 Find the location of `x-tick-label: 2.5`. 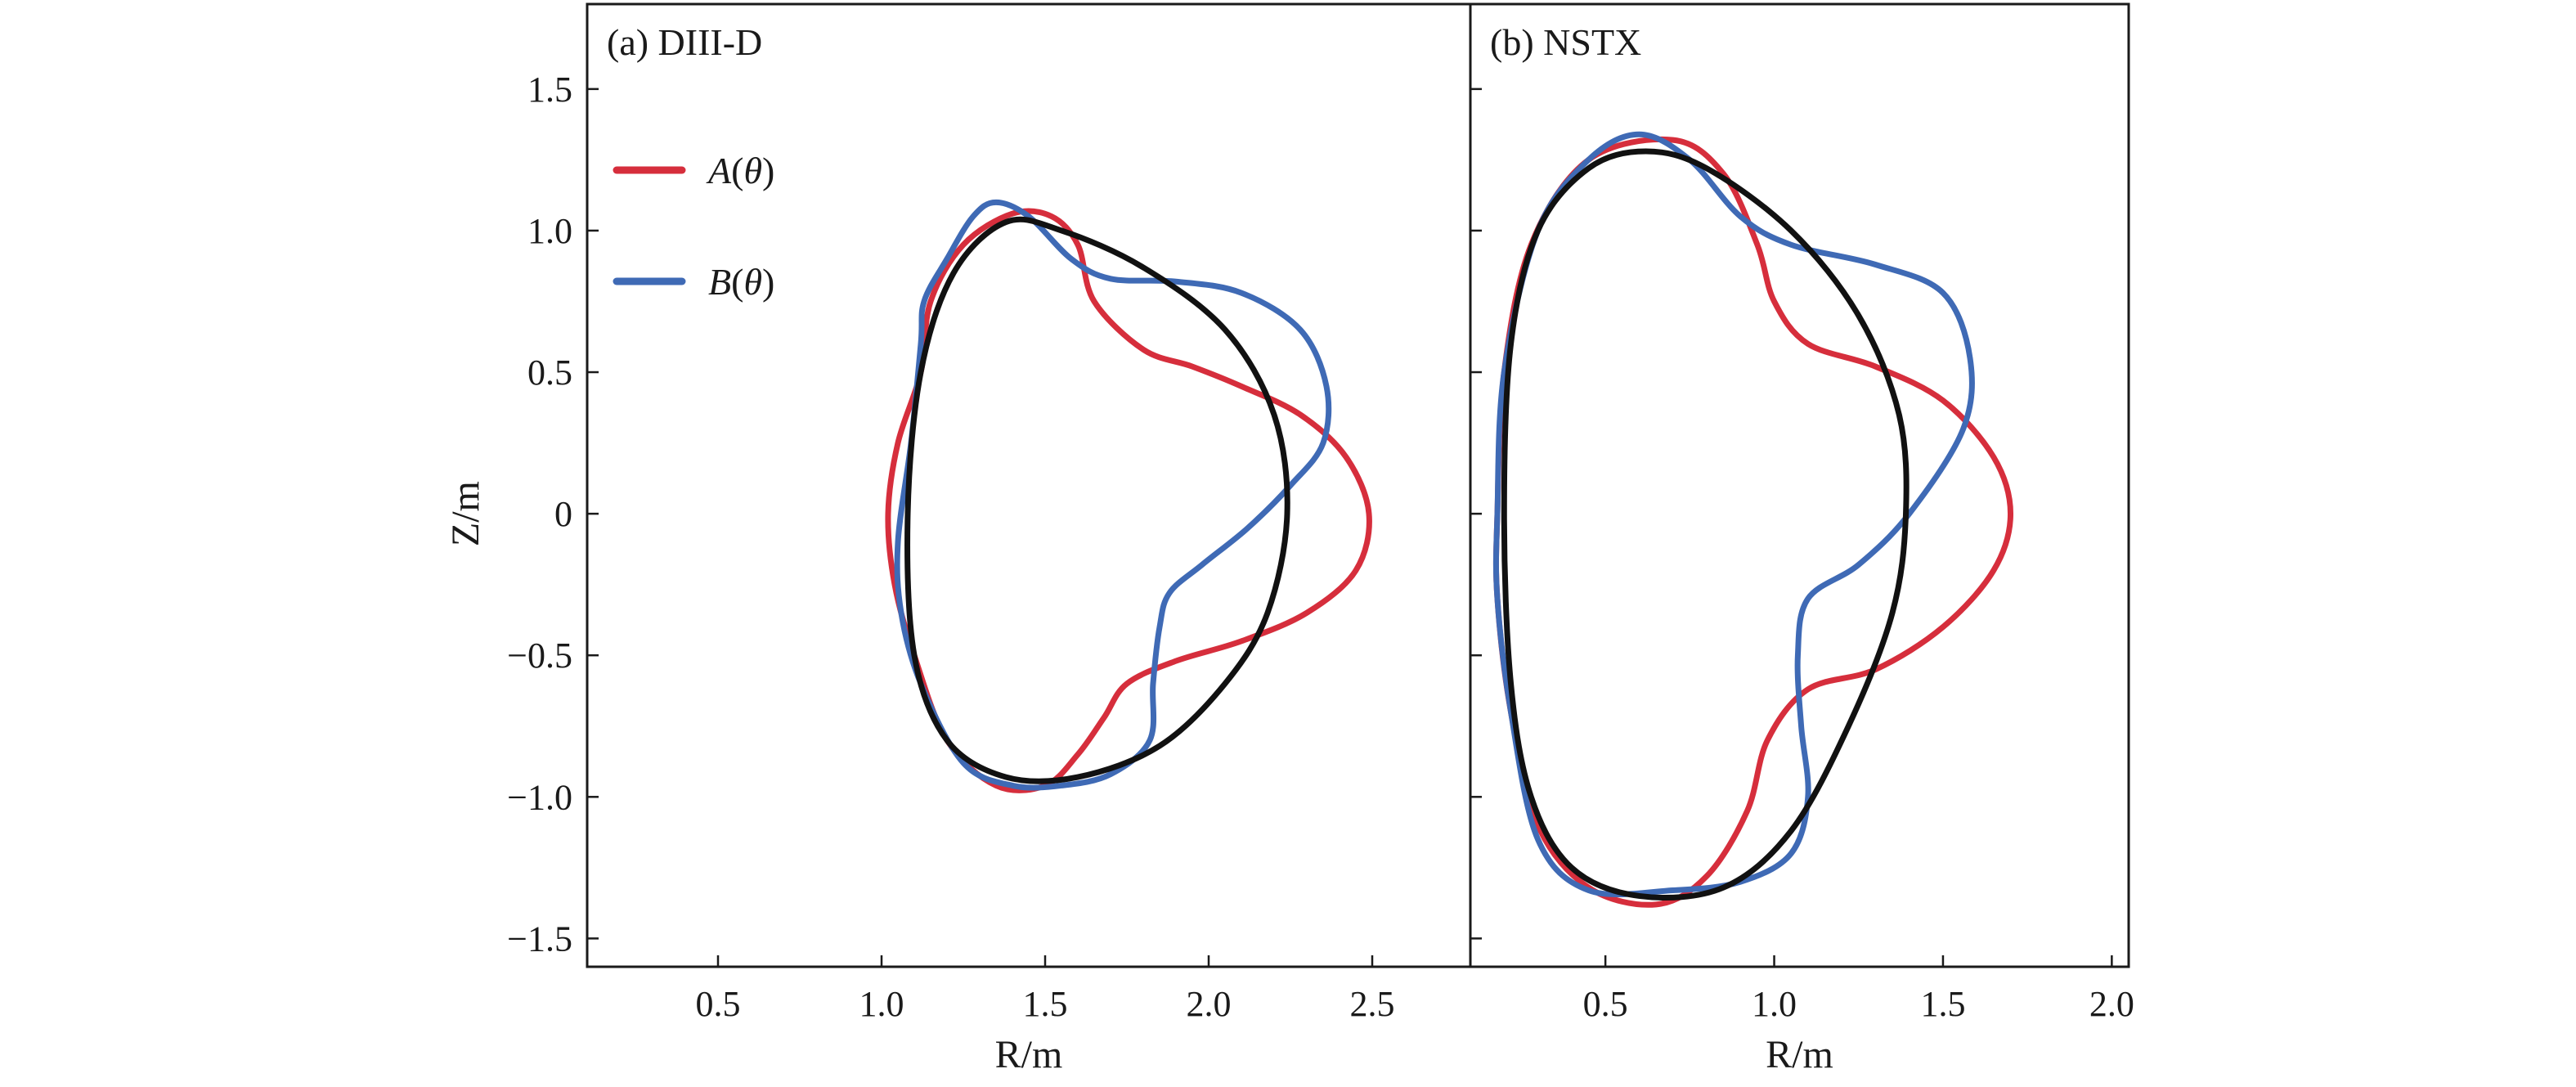

x-tick-label: 2.5 is located at coordinates (1372, 1004).